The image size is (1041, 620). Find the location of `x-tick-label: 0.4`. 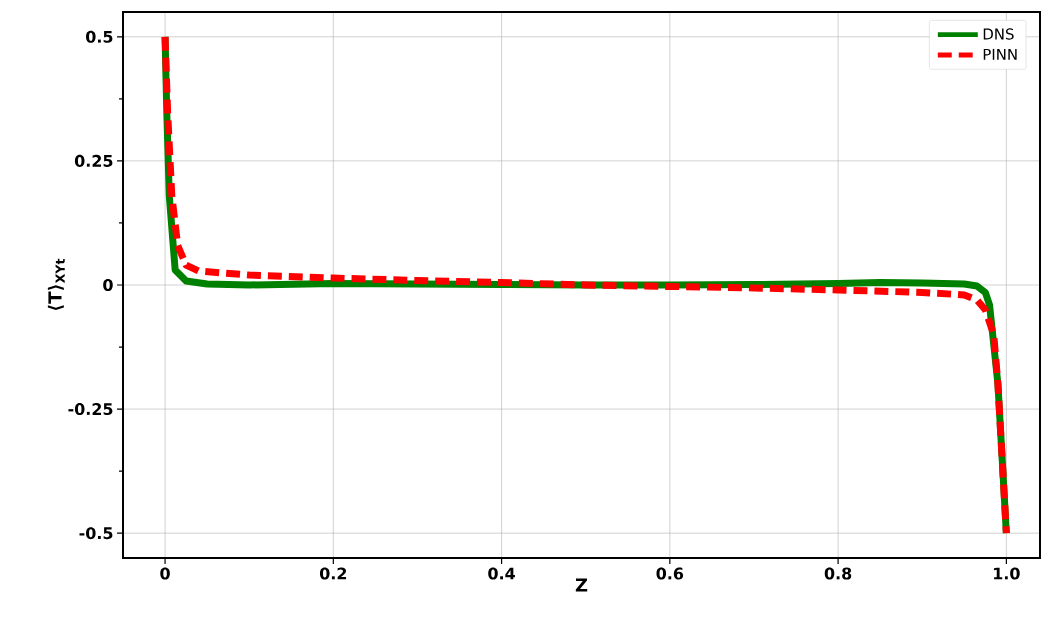

x-tick-label: 0.4 is located at coordinates (501, 573).